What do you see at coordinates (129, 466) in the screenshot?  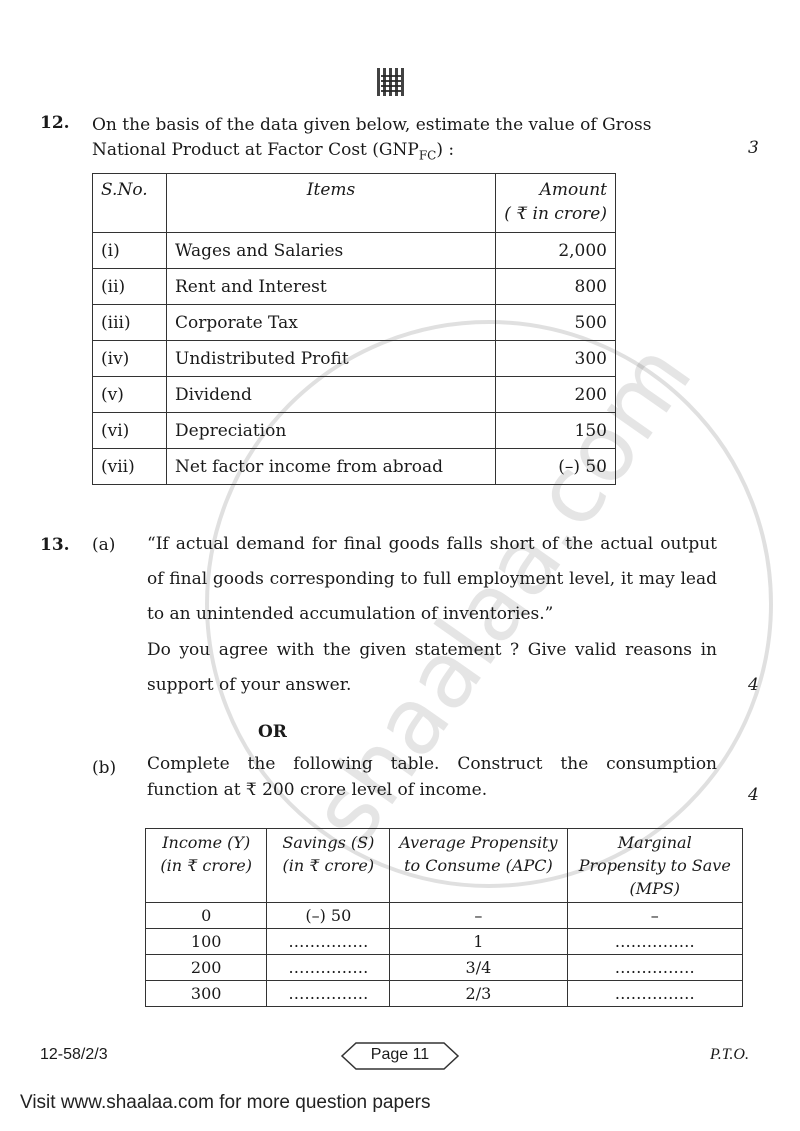 I see `cell-sno: (vii)` at bounding box center [129, 466].